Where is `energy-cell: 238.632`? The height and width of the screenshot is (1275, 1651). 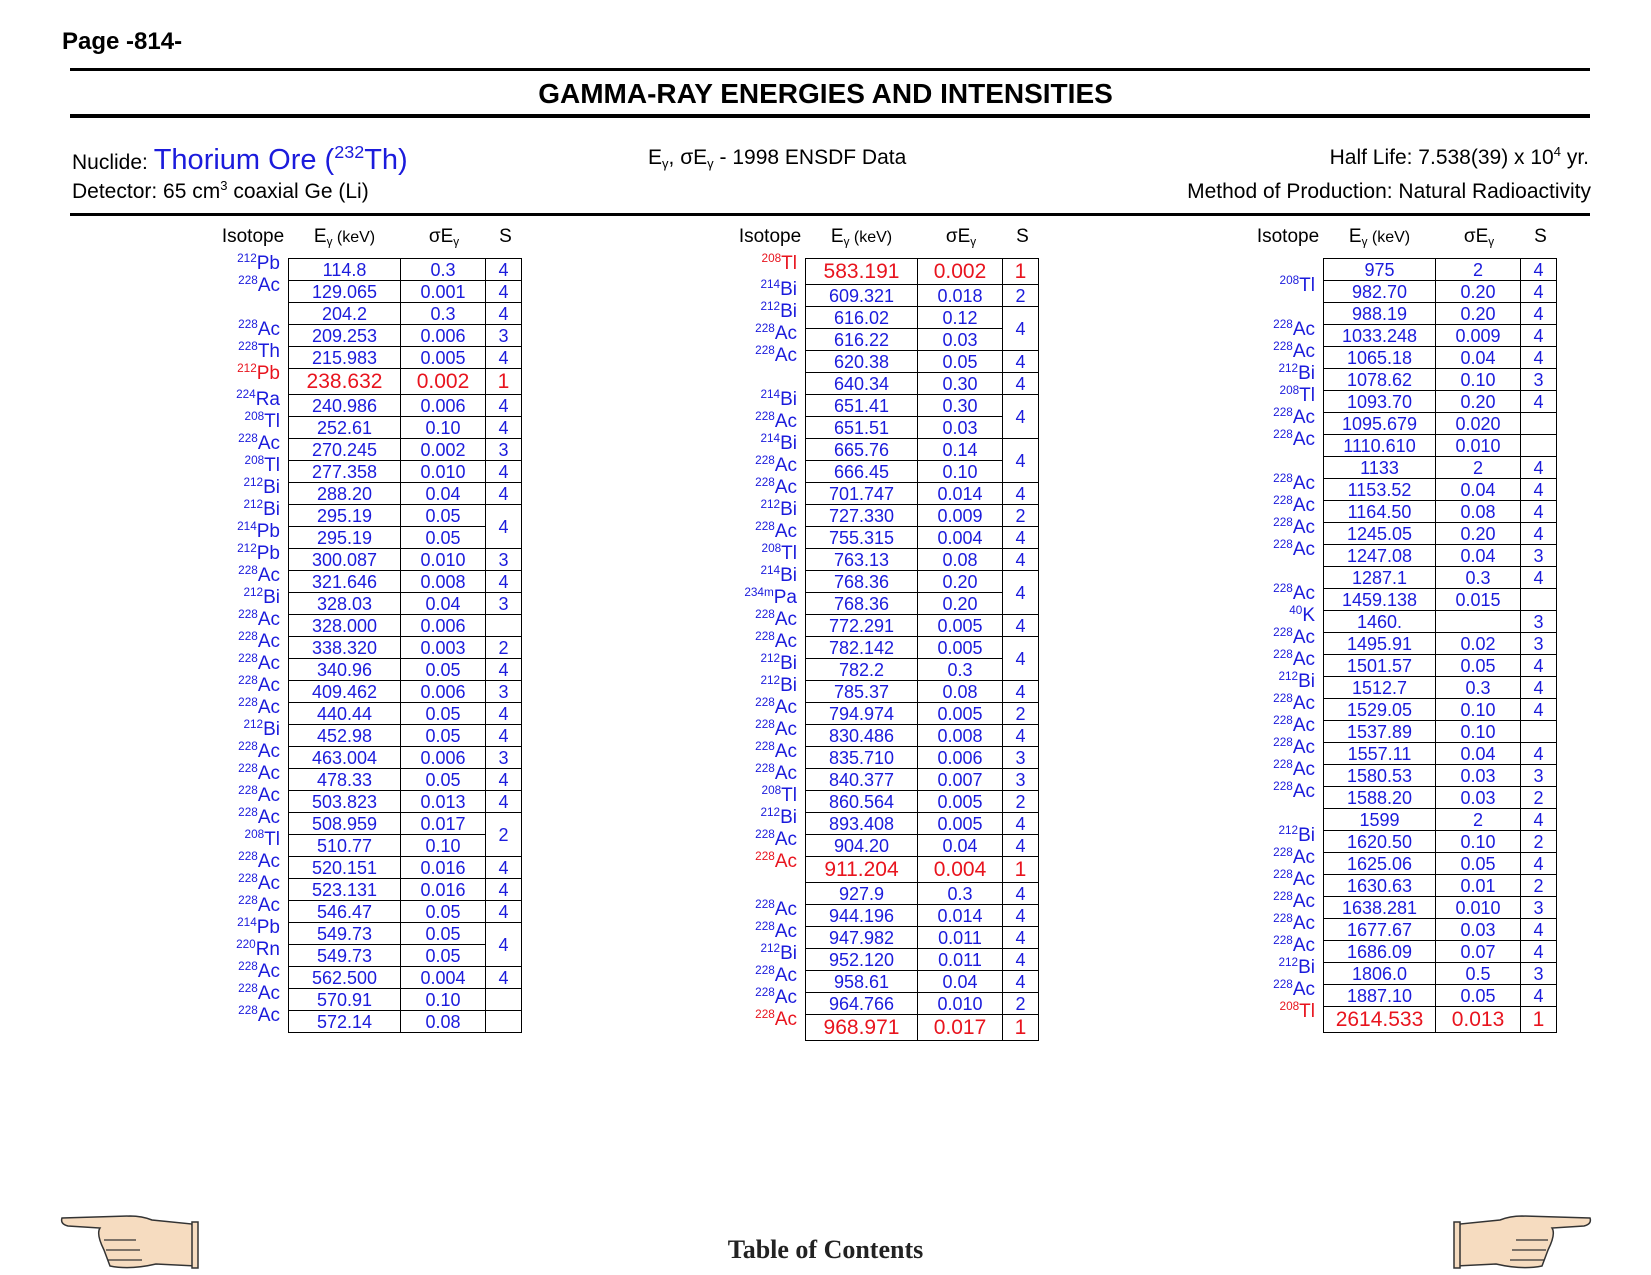
energy-cell: 238.632 is located at coordinates (344, 381).